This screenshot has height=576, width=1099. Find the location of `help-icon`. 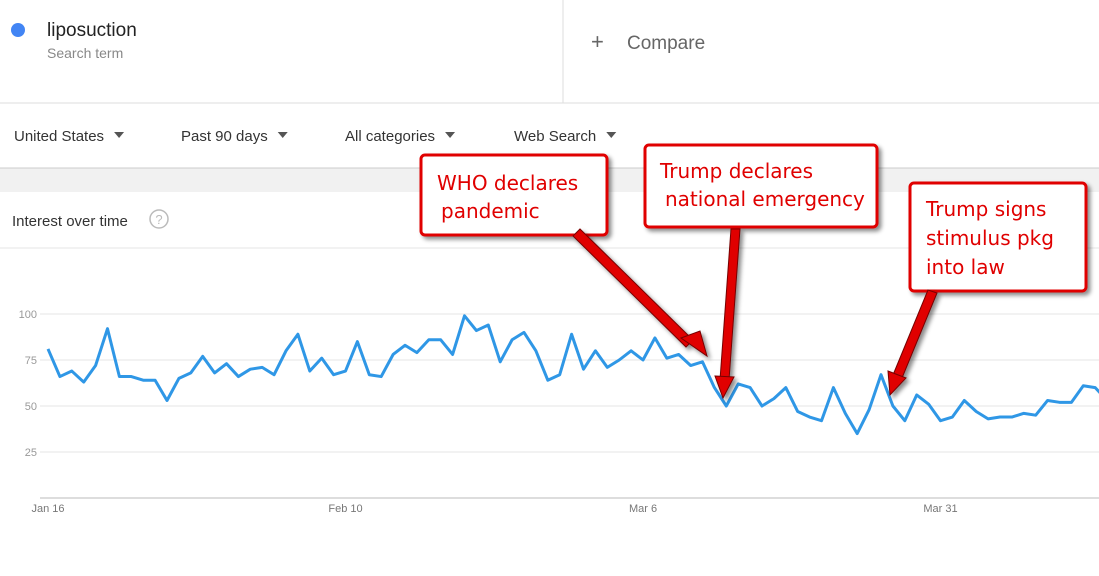

help-icon is located at coordinates (159, 219).